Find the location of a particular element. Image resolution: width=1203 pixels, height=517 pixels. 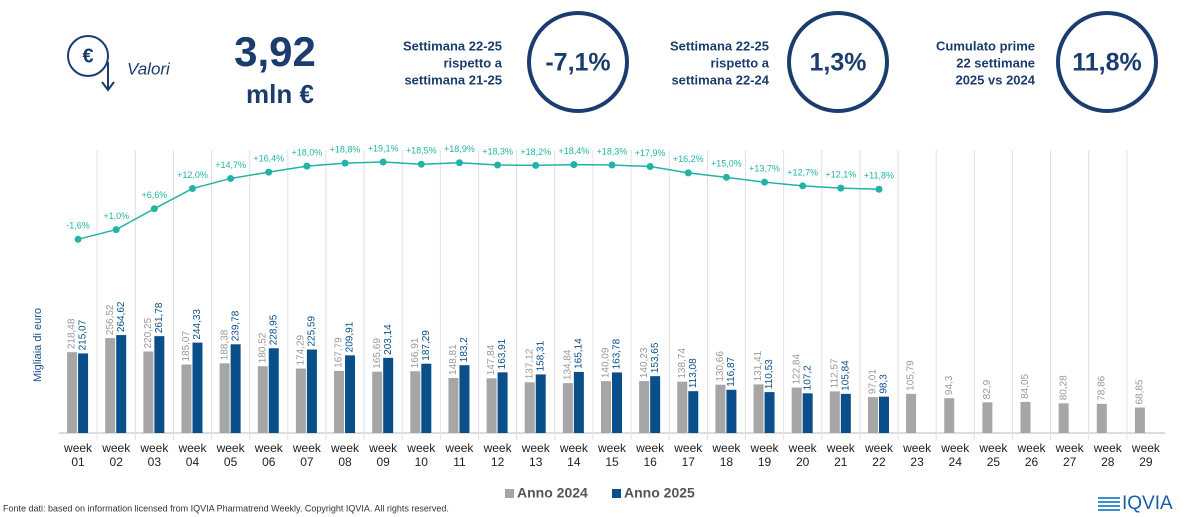

icon-circle is located at coordinates (88, 56).